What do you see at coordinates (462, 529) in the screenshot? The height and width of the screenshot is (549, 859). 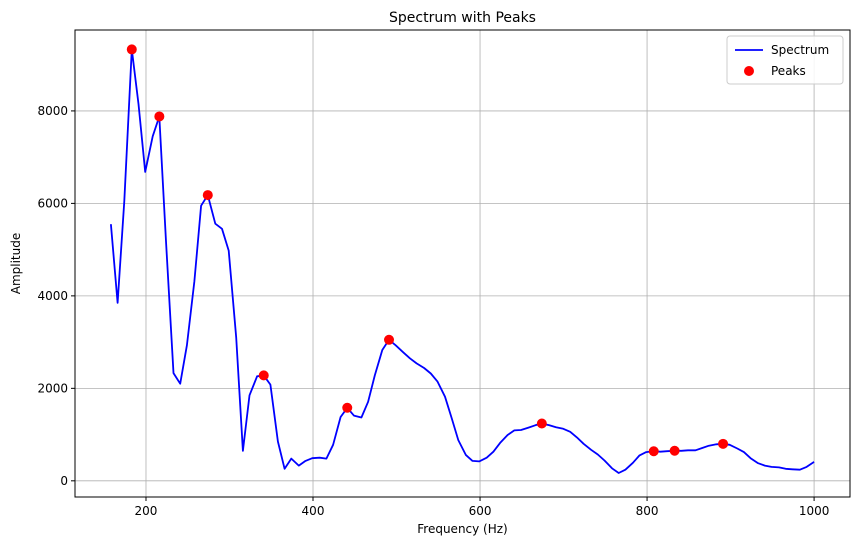 I see `x-axis-label: Frequency (Hz)` at bounding box center [462, 529].